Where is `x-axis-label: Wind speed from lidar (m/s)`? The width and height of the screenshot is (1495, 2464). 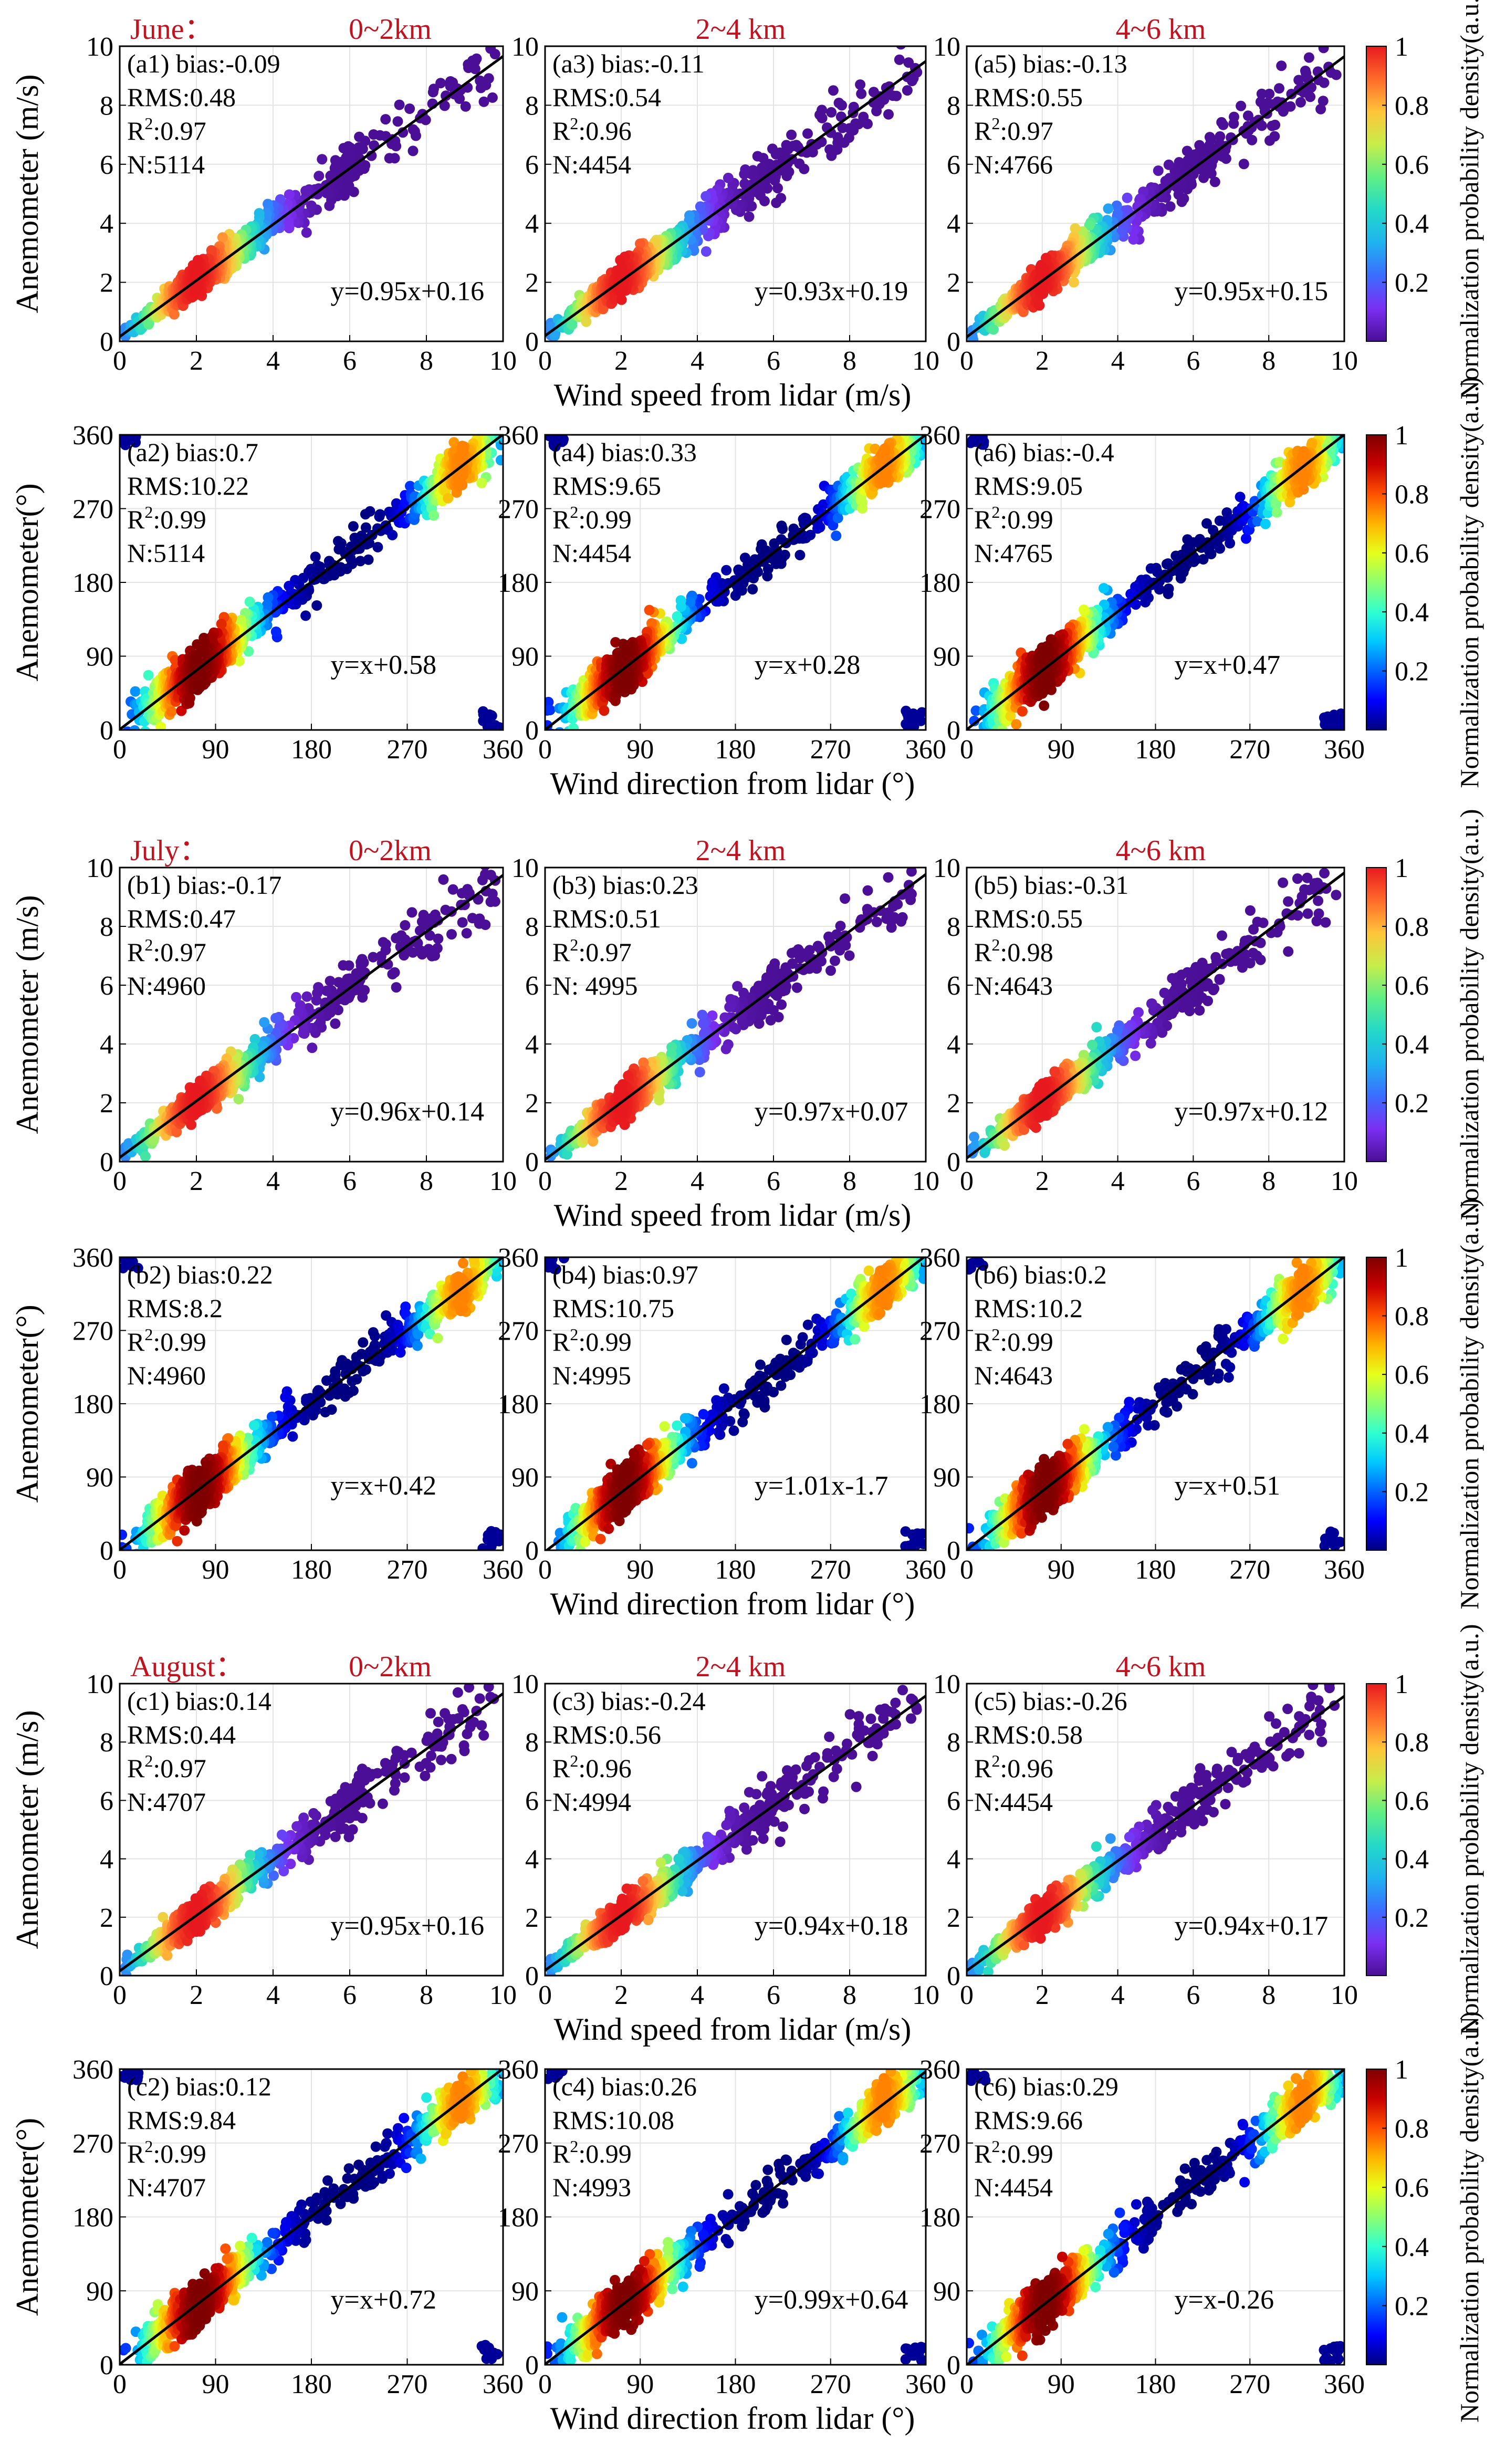 x-axis-label: Wind speed from lidar (m/s) is located at coordinates (733, 395).